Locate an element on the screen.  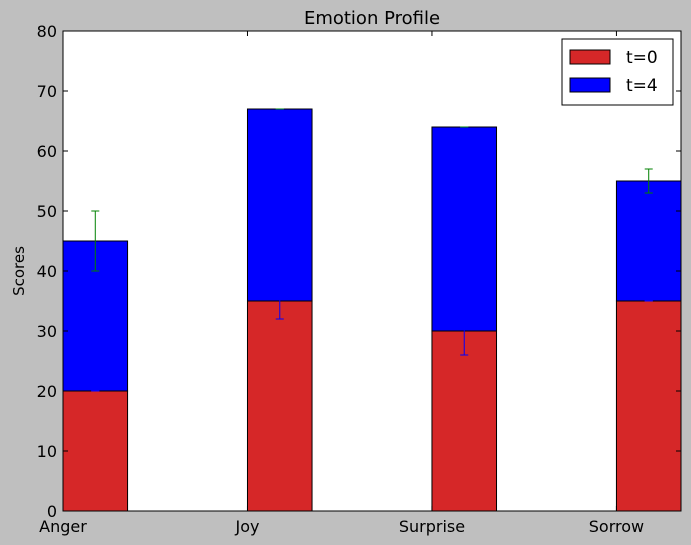
y-tick-label: 60 is located at coordinates (47, 151).